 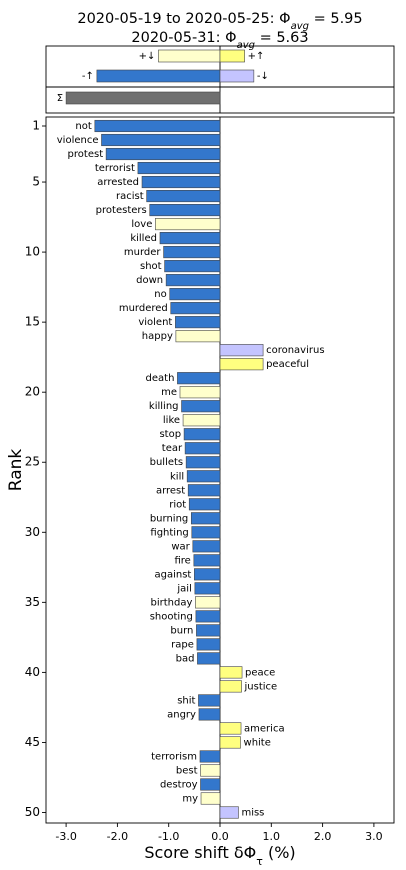 What do you see at coordinates (282, 38) in the screenshot?
I see `title-line-2-value: = 5.63` at bounding box center [282, 38].